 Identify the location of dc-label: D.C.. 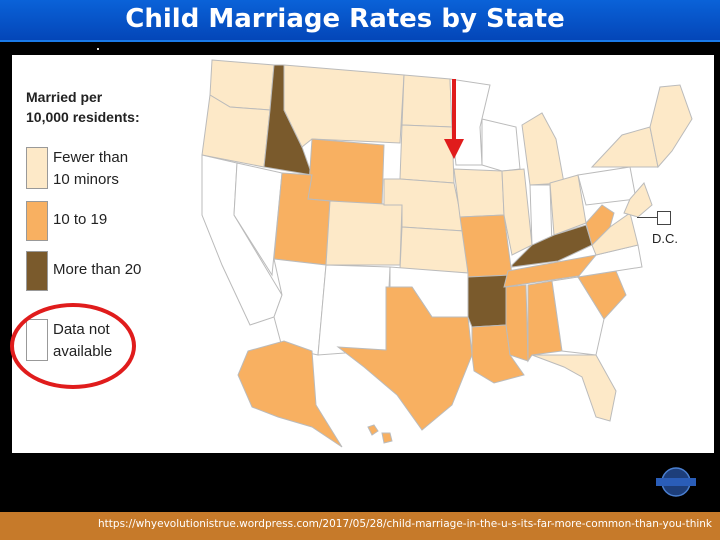
(665, 238).